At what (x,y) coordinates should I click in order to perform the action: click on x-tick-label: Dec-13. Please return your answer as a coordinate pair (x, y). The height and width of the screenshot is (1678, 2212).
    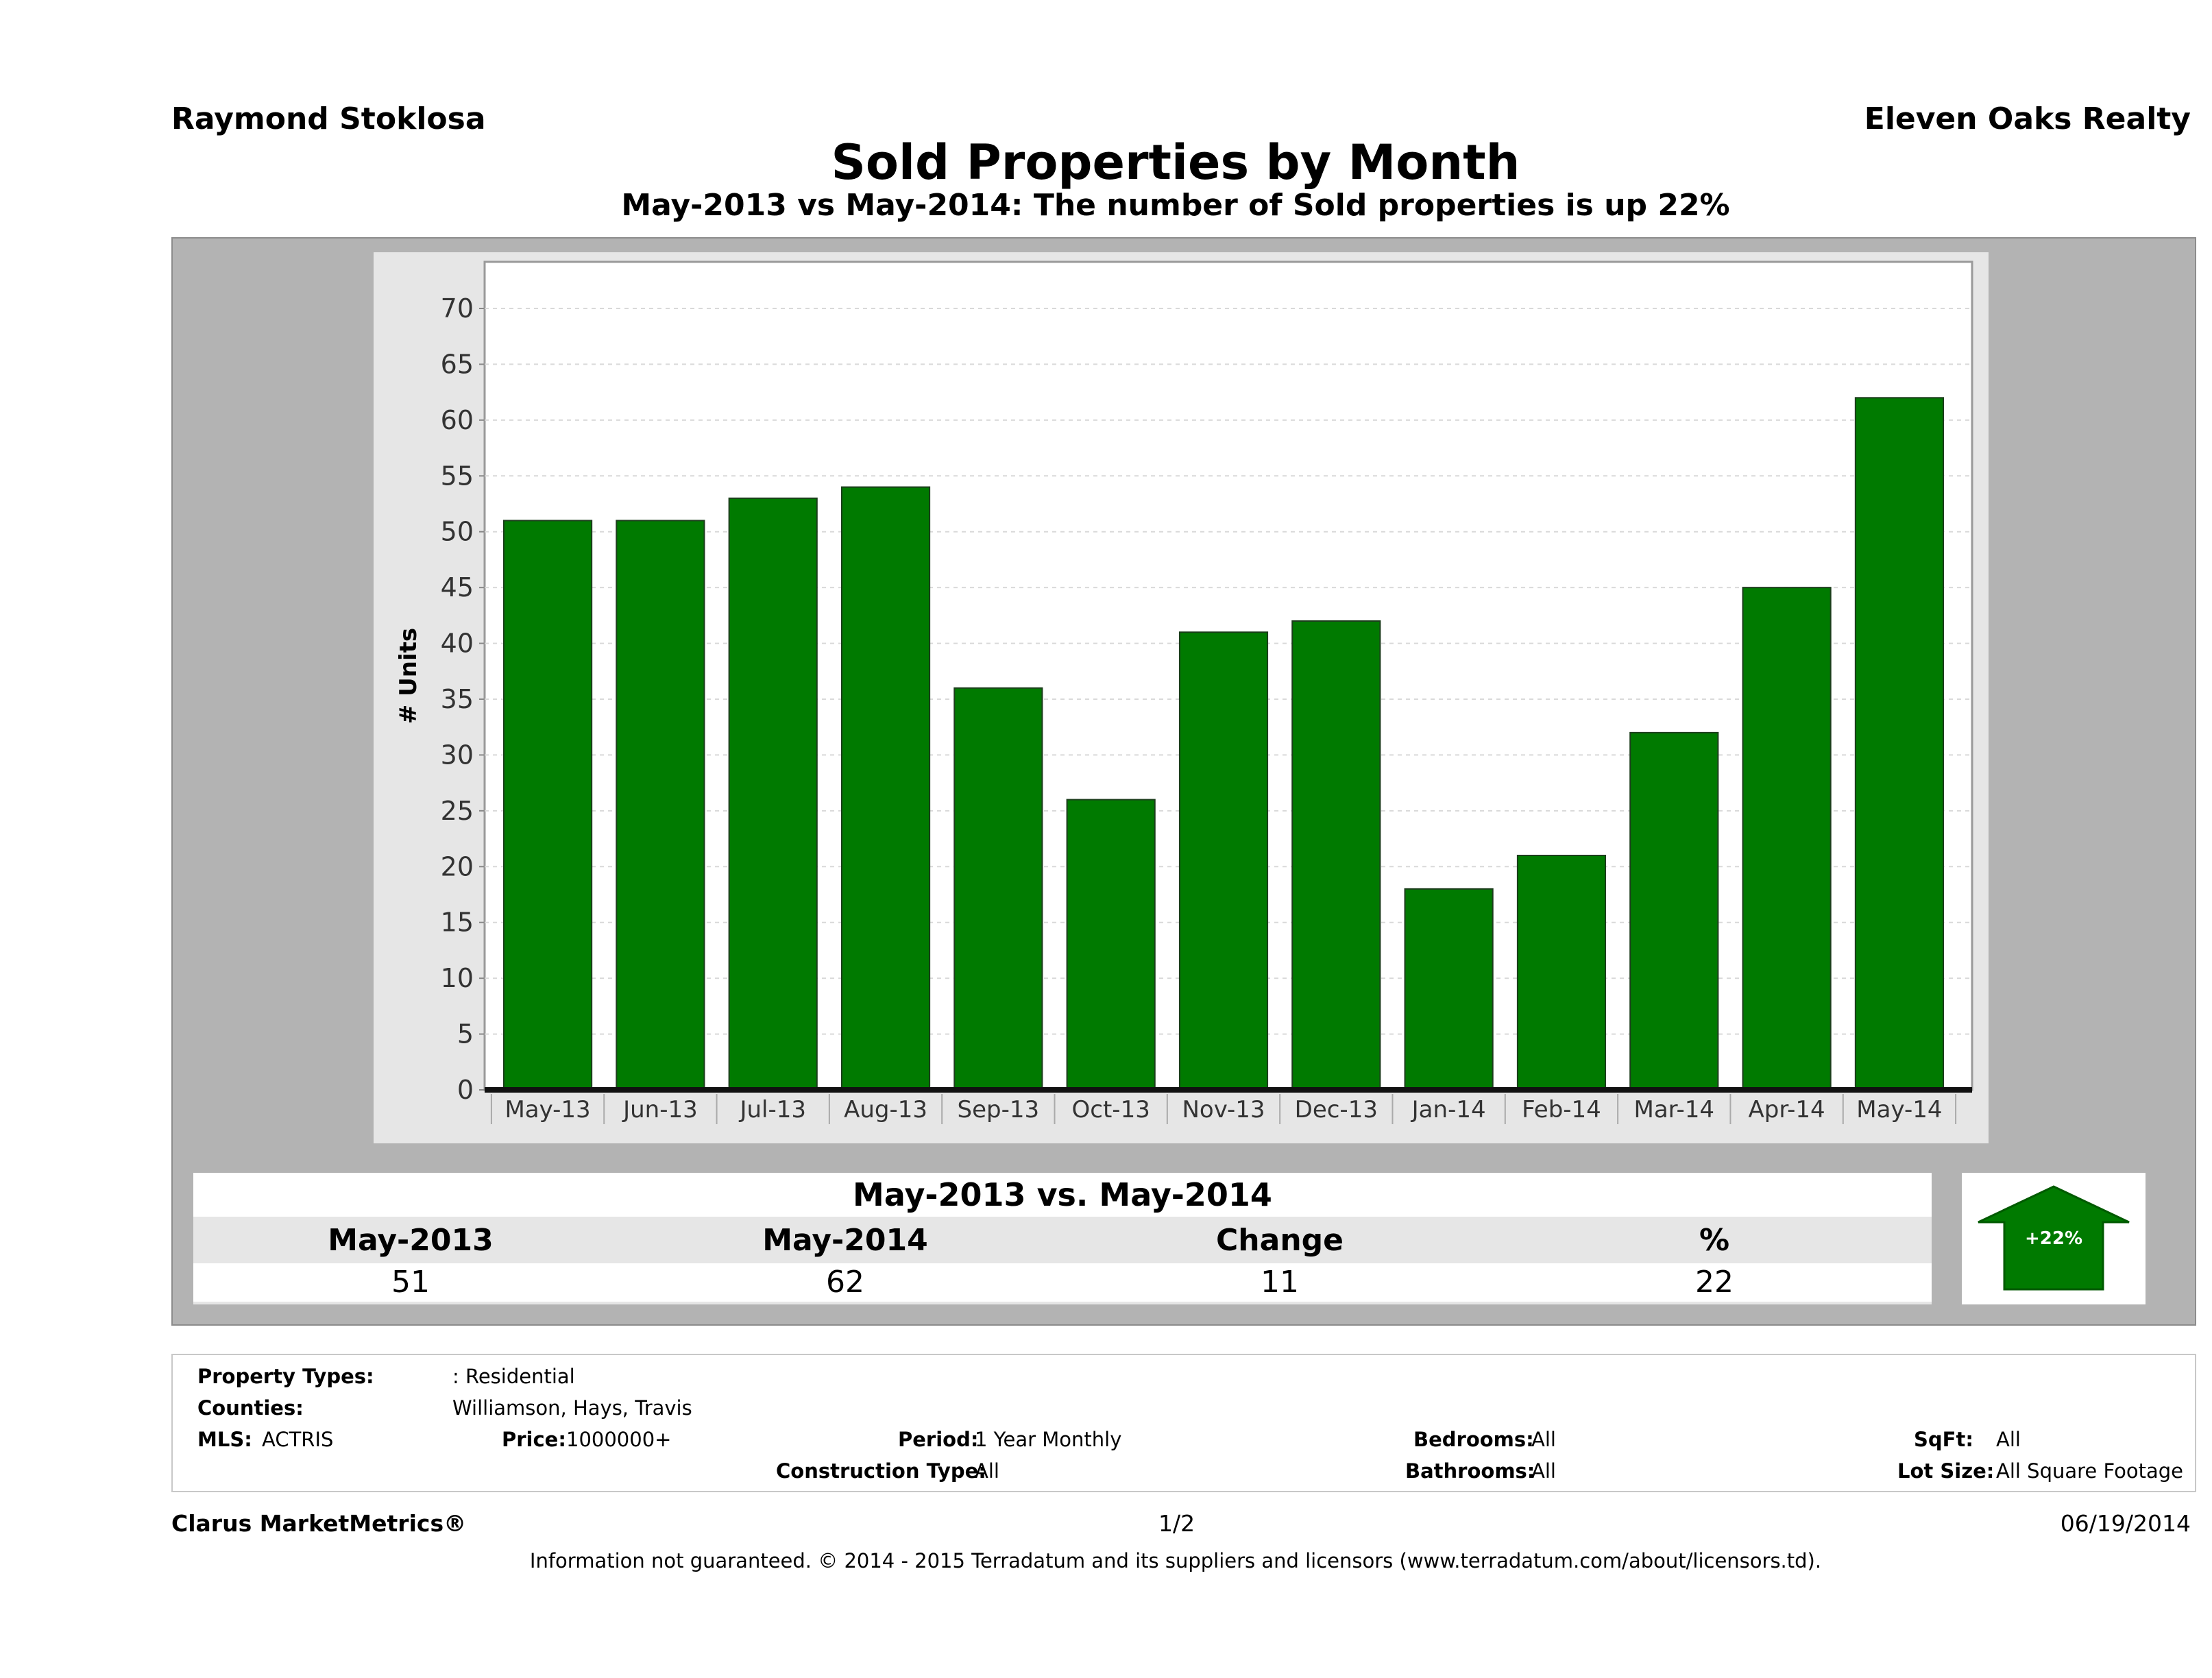
    Looking at the image, I should click on (1336, 1109).